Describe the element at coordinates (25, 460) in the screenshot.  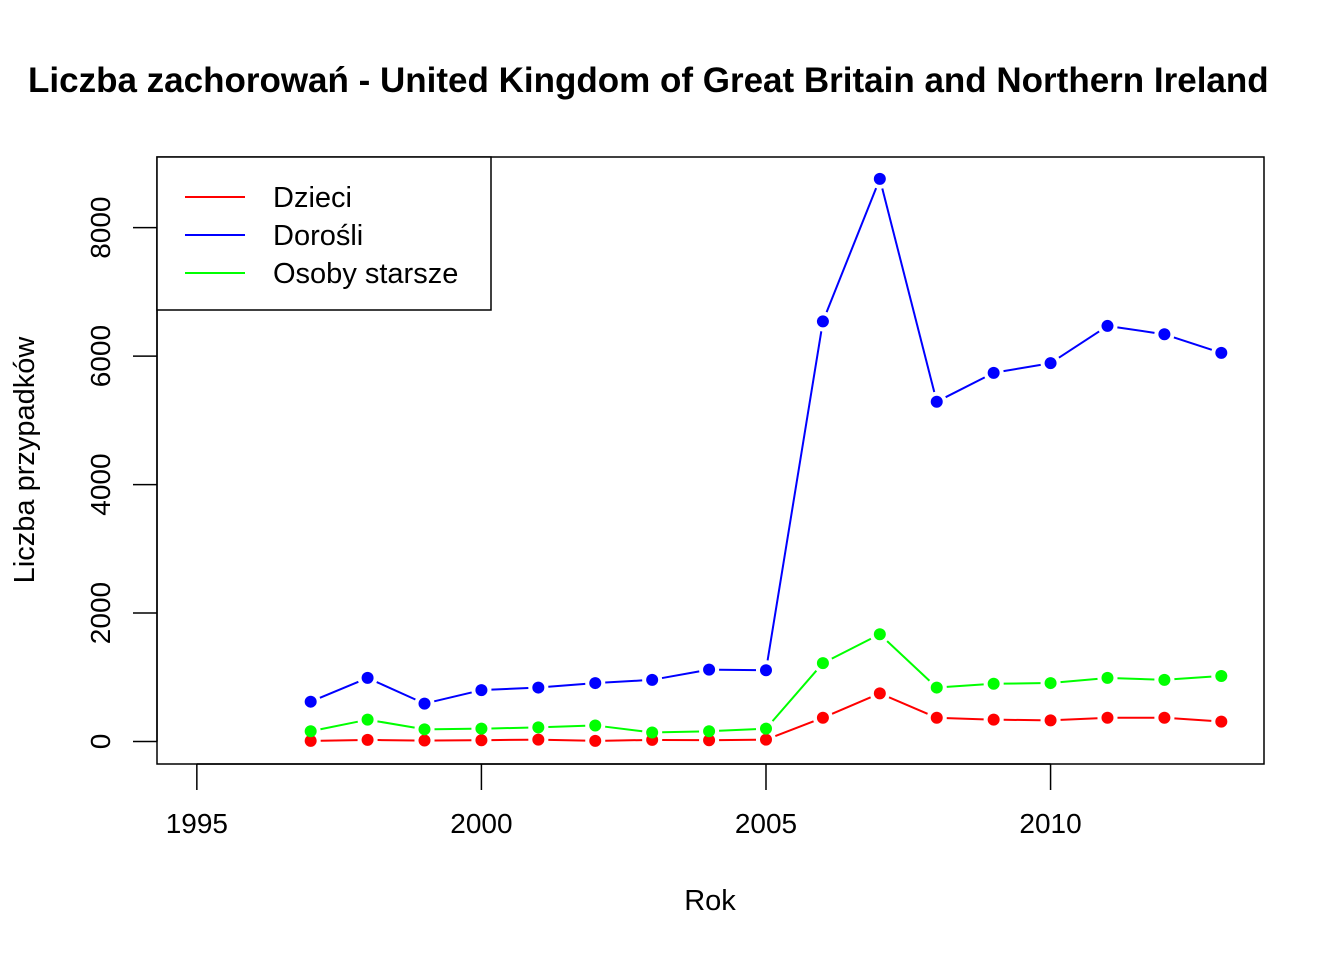
I see `y-axis-label: Liczba przypadków` at that location.